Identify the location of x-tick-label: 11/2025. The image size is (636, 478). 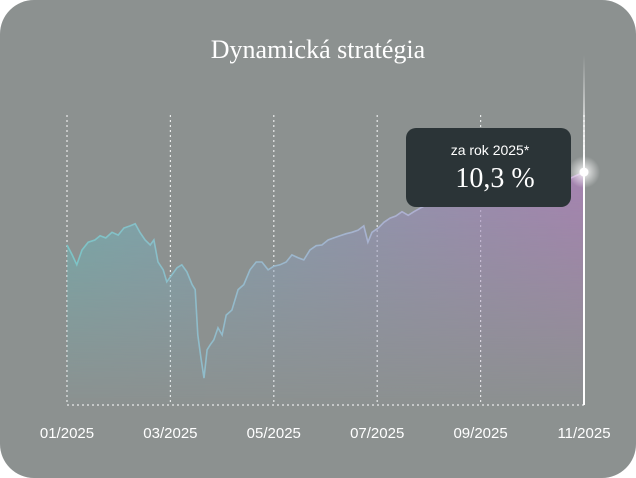
(583, 433).